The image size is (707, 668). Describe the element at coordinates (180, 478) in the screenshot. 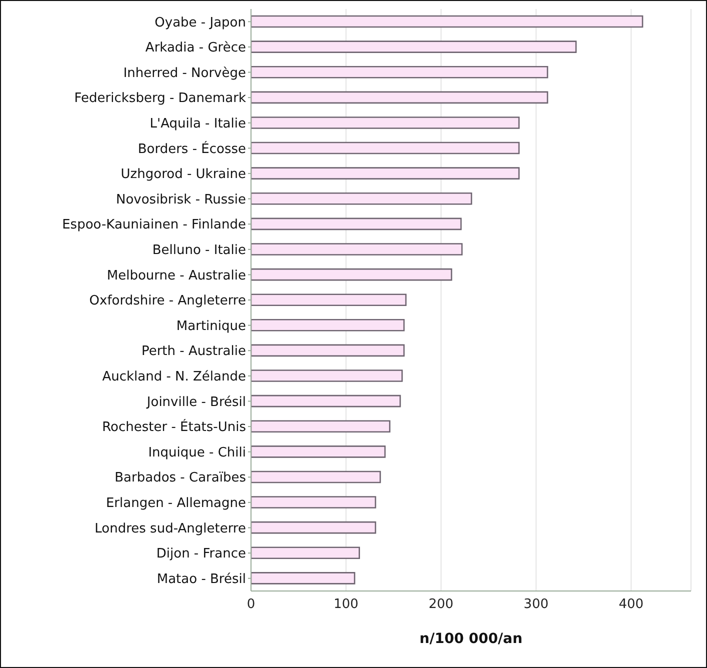

I see `y-tick-label: Barbados - Caraïbes` at that location.